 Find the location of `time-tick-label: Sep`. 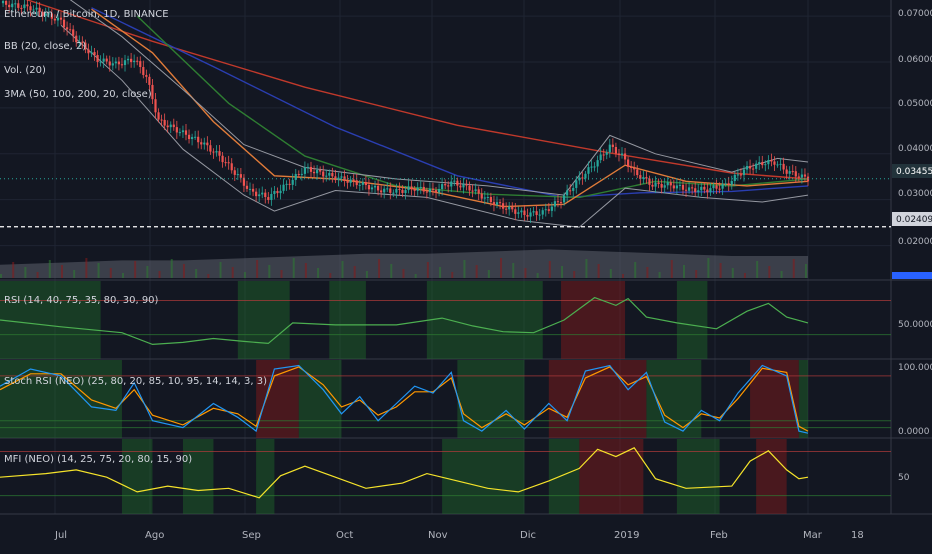

time-tick-label: Sep is located at coordinates (251, 535).